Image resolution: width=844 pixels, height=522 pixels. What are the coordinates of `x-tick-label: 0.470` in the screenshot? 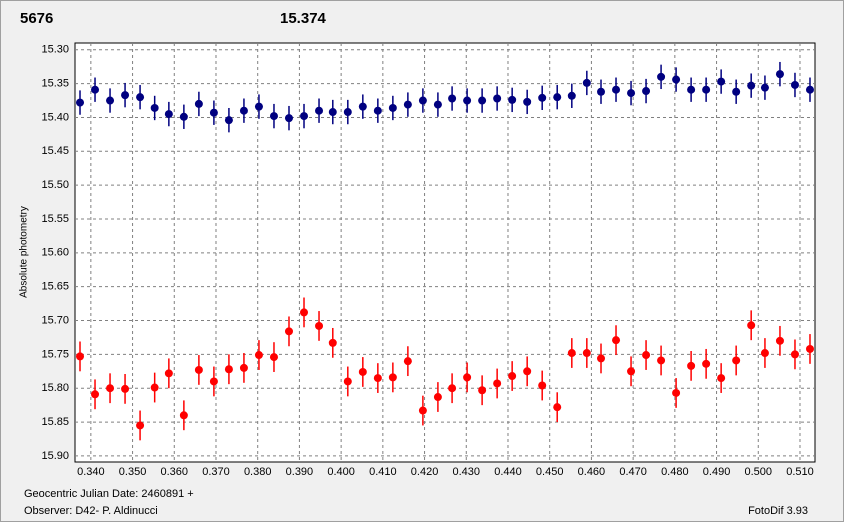 It's located at (633, 472).